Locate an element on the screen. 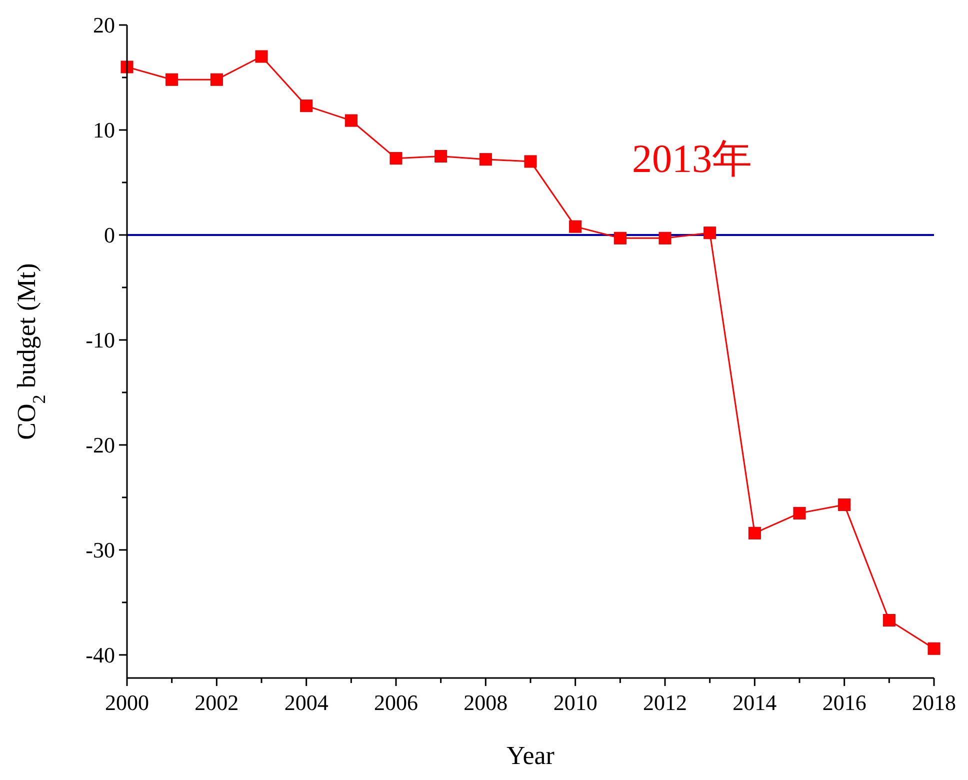 The image size is (968, 780). x-tick-label: 2018 is located at coordinates (934, 702).